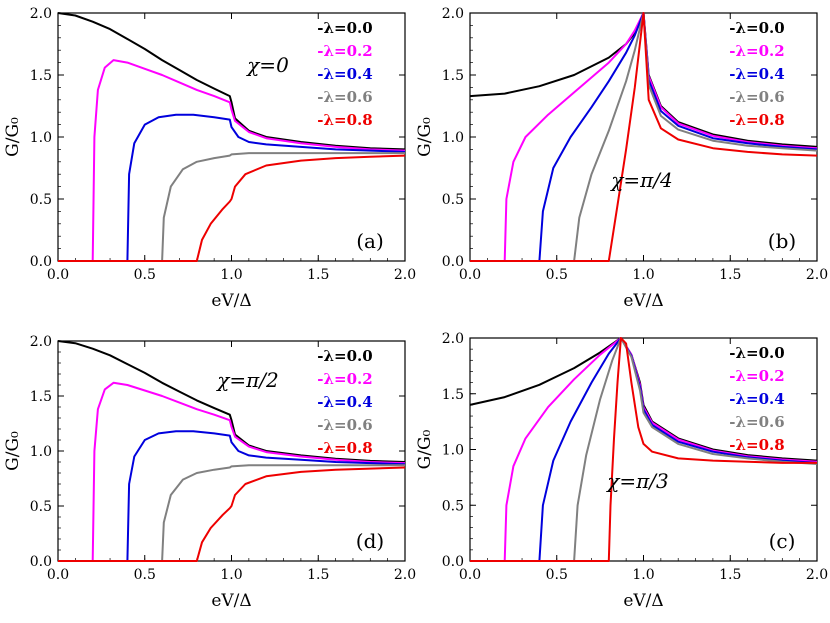 Image resolution: width=830 pixels, height=623 pixels. I want to click on chi-annotation: χ=0, so click(267, 65).